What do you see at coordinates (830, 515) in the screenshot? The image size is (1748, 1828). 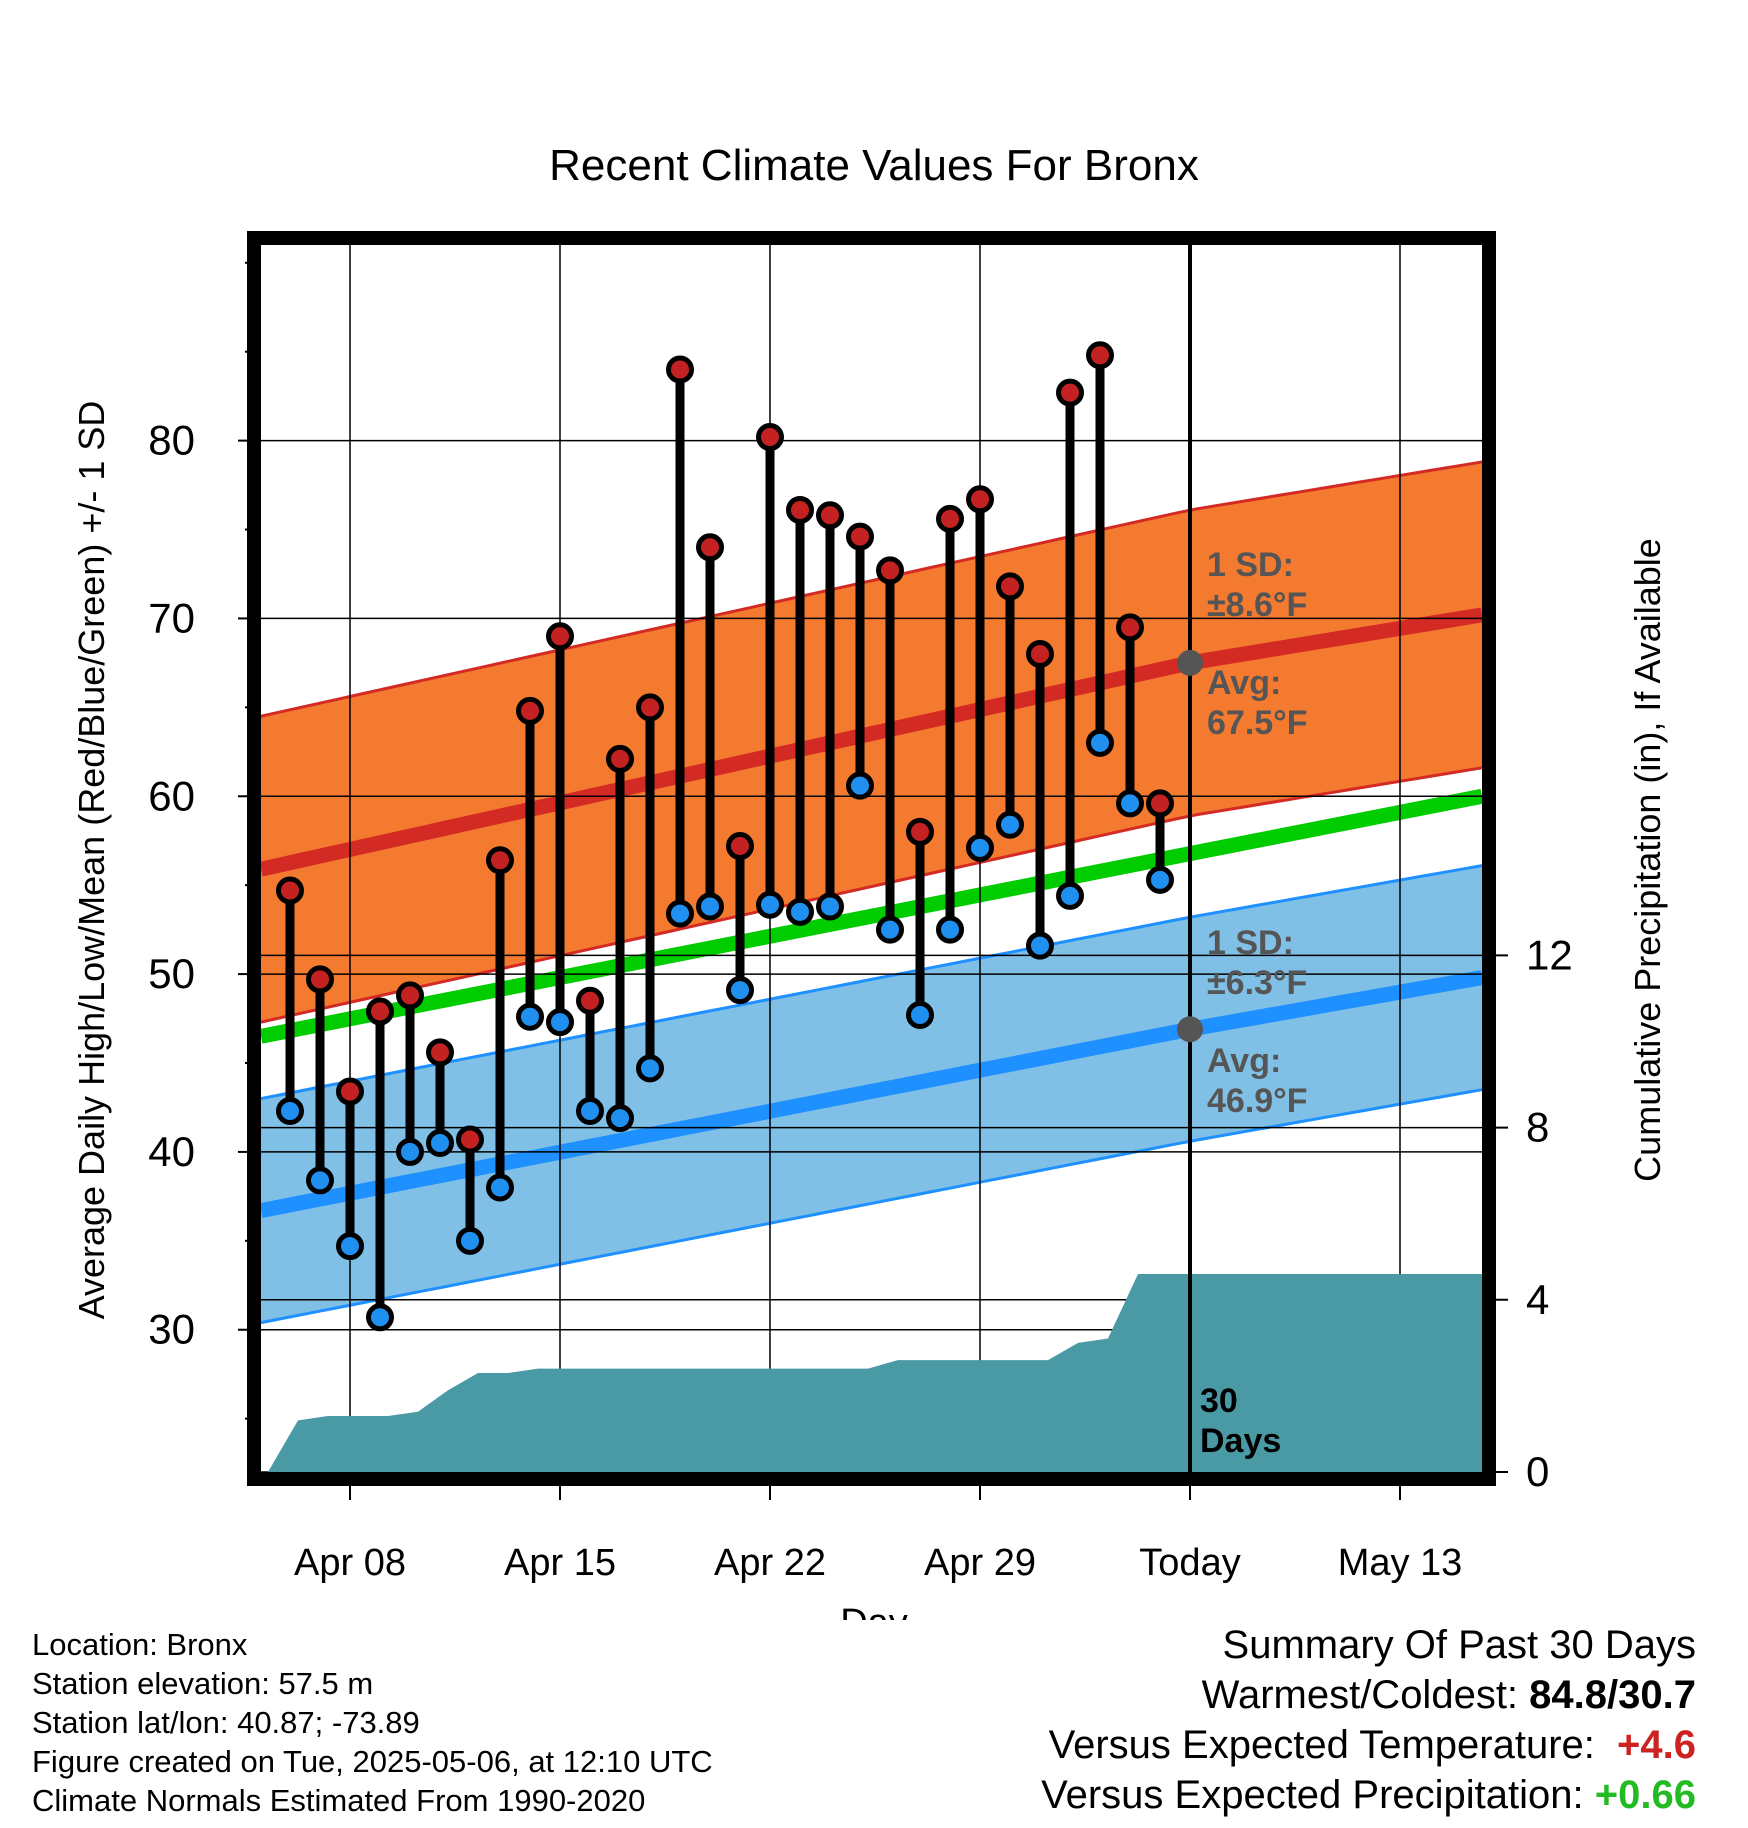 I see `high-point-Apr 24` at bounding box center [830, 515].